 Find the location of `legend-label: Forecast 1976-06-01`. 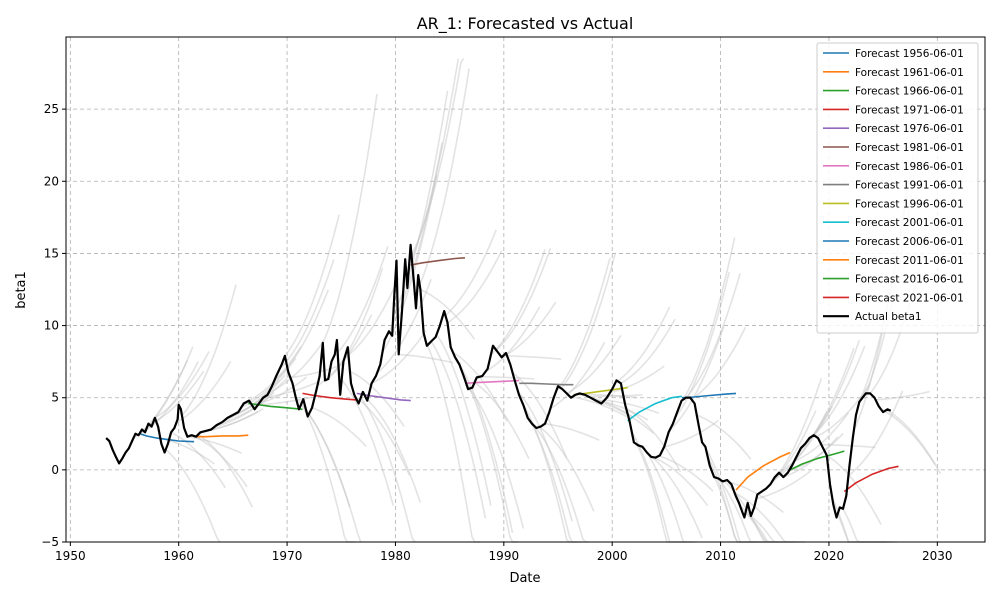

legend-label: Forecast 1976-06-01 is located at coordinates (909, 129).